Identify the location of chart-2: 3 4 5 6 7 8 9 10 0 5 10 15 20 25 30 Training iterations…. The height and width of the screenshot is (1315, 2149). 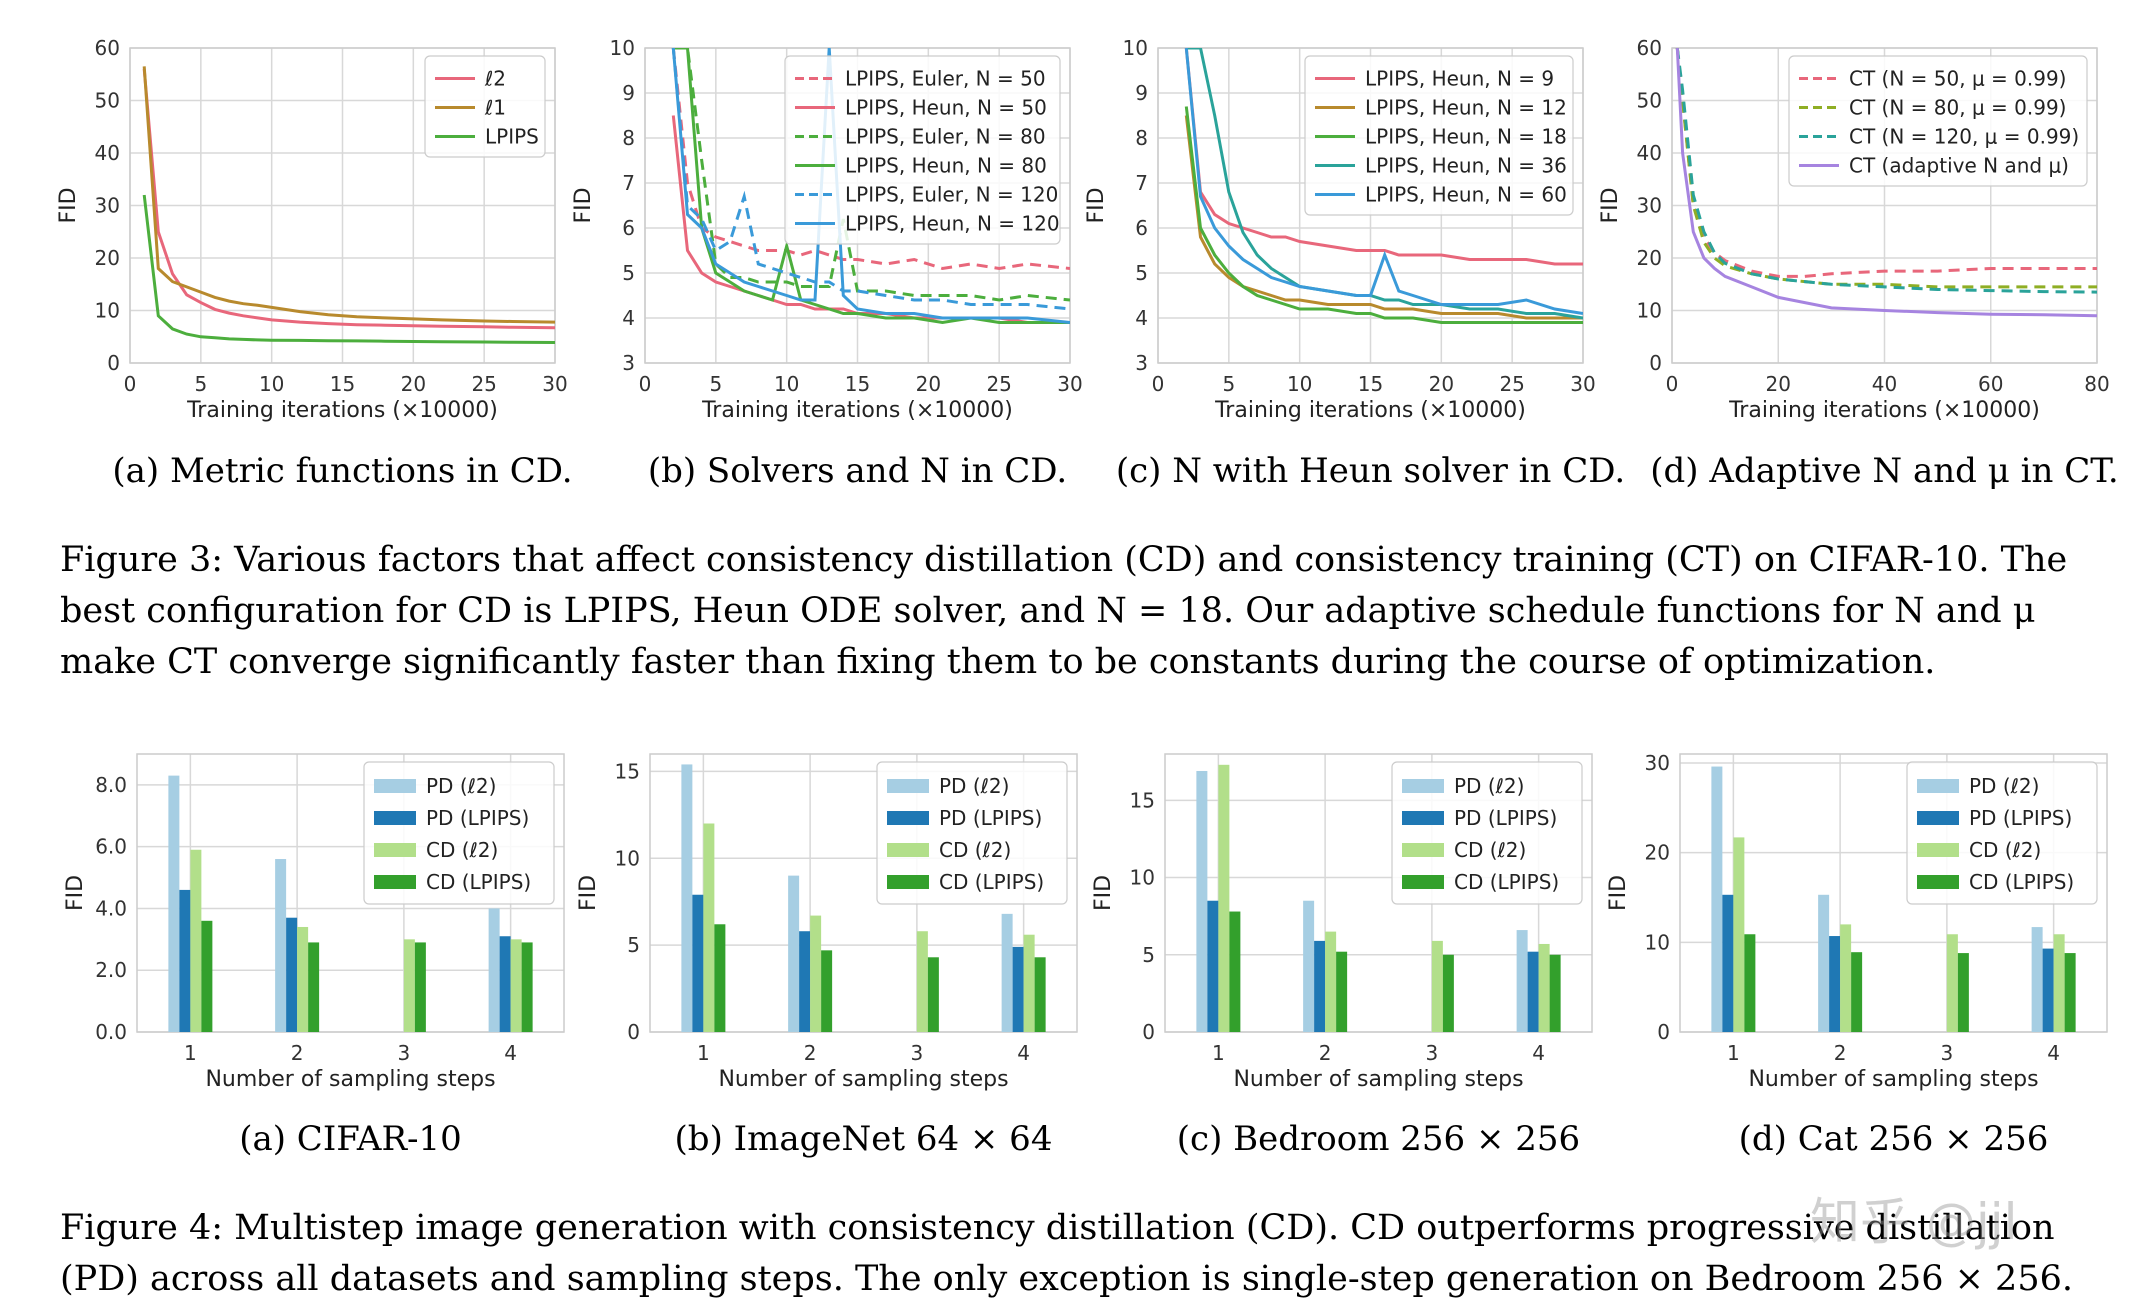
(827, 263).